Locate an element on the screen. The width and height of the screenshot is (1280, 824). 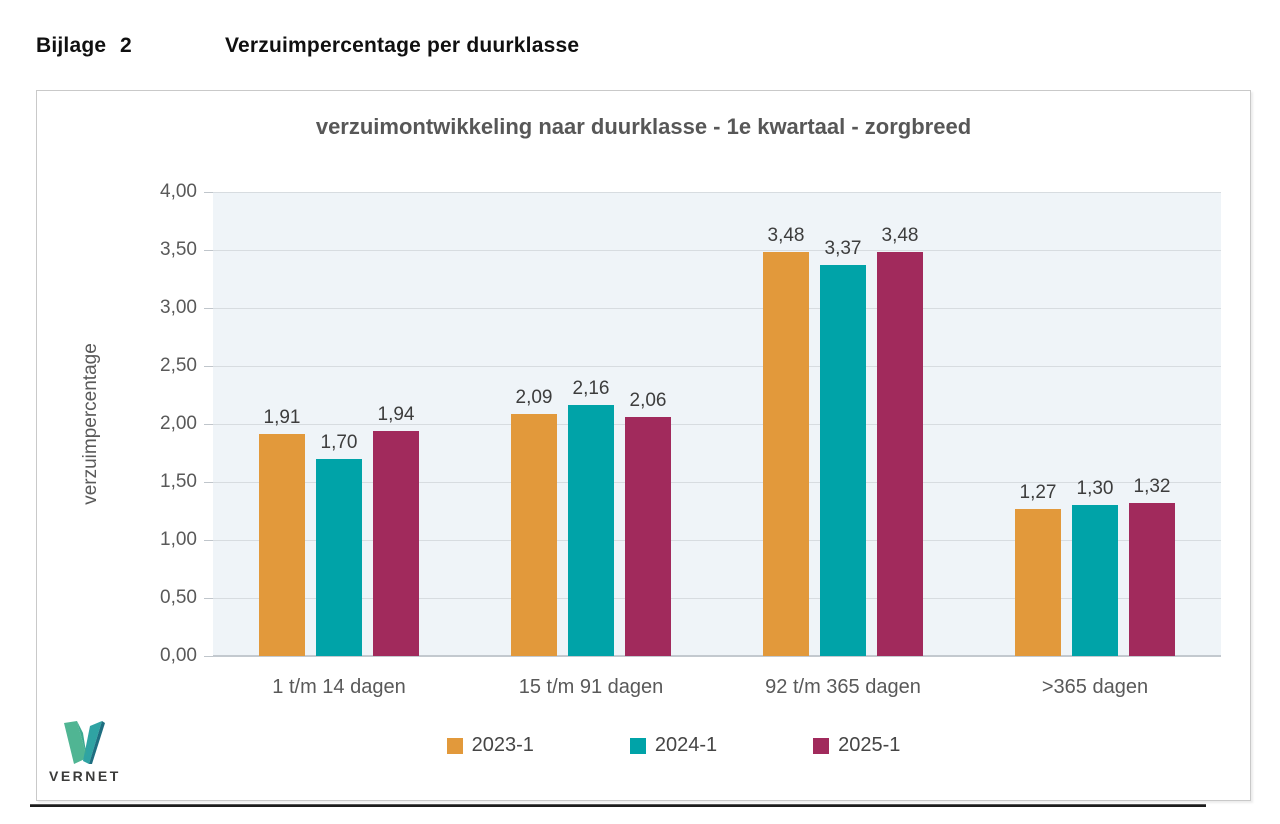
bar-column: 3,37 is located at coordinates (843, 447).